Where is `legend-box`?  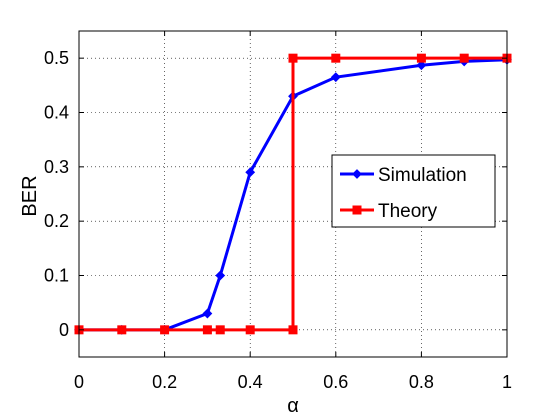
legend-box is located at coordinates (413, 191).